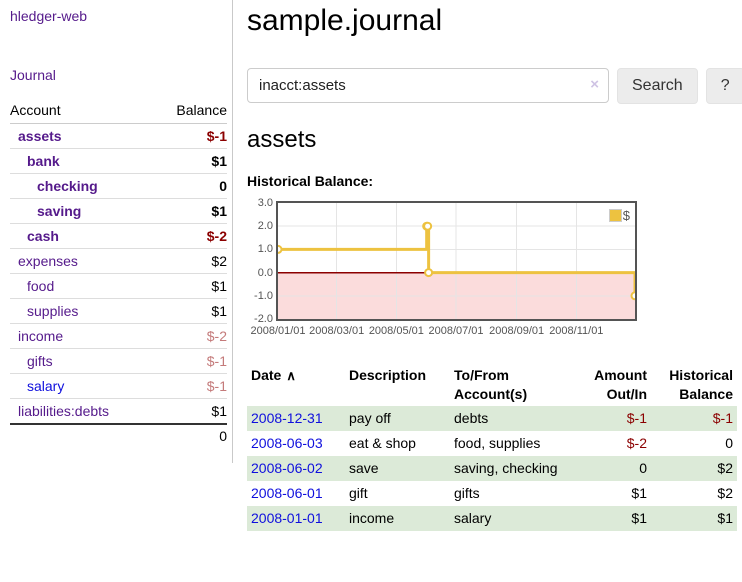 This screenshot has width=742, height=582. Describe the element at coordinates (287, 493) in the screenshot. I see `transaction-date-link: 2008-06-01` at that location.